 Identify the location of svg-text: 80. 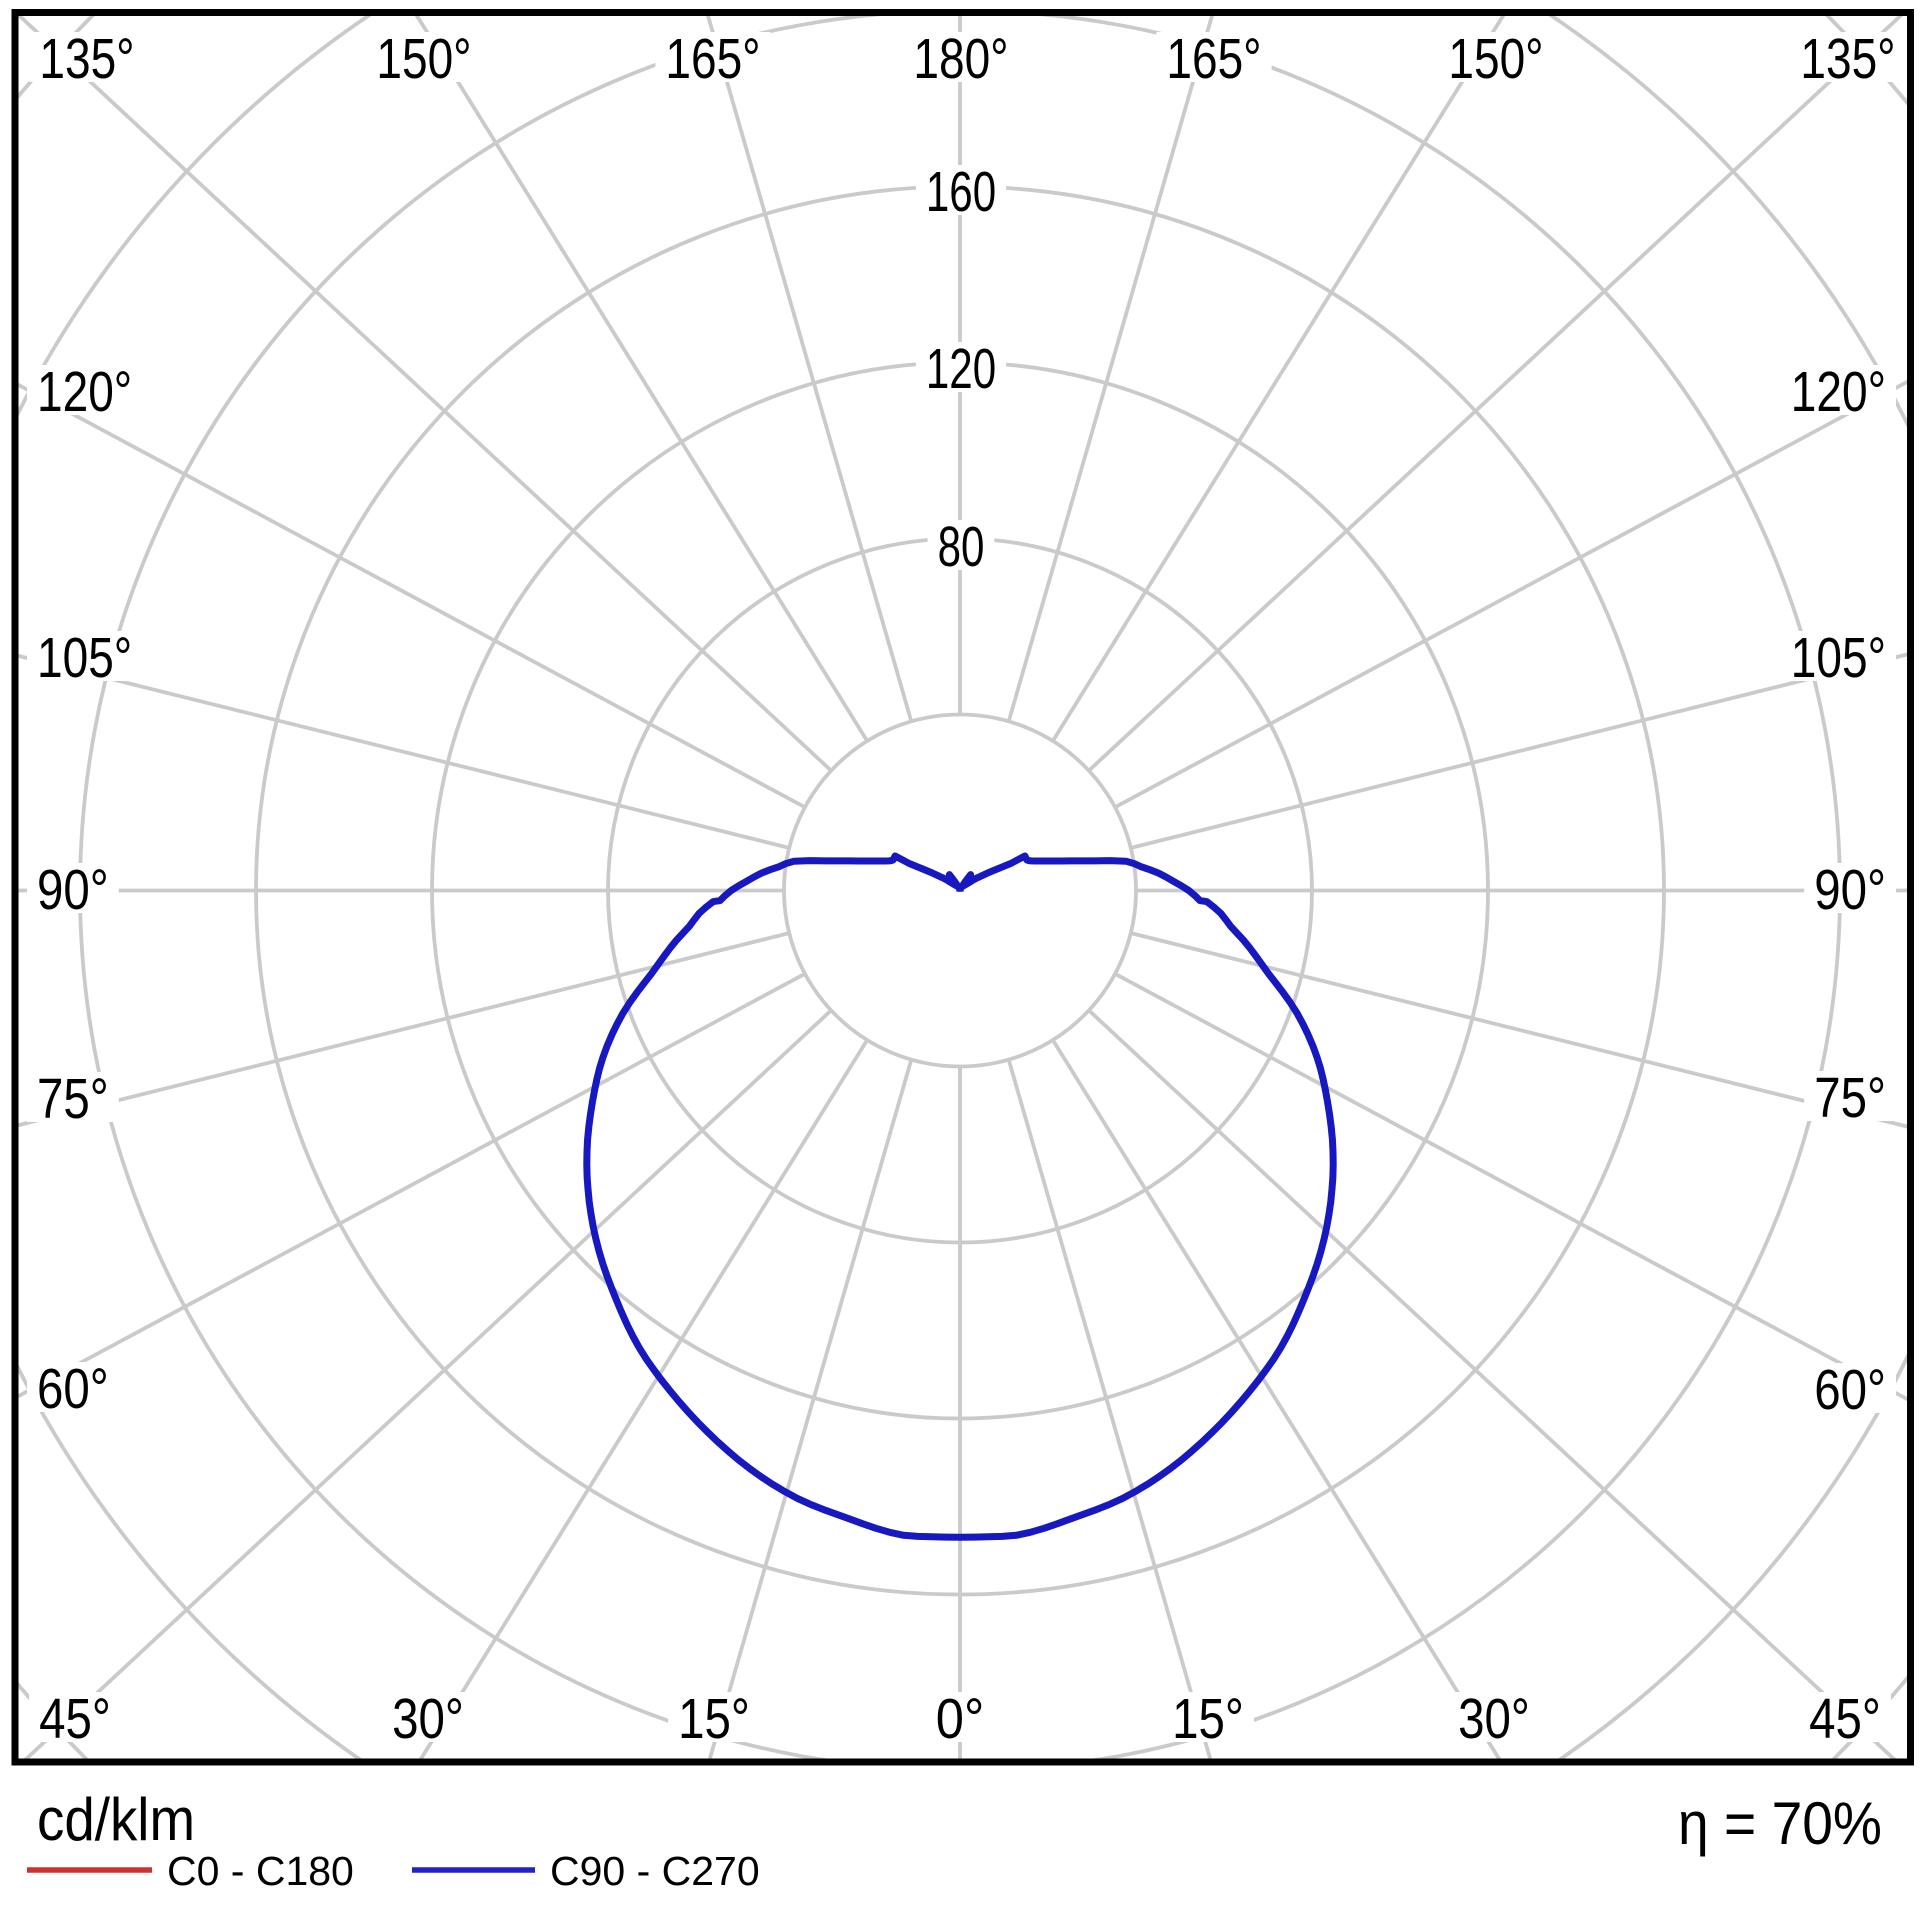
(961, 547).